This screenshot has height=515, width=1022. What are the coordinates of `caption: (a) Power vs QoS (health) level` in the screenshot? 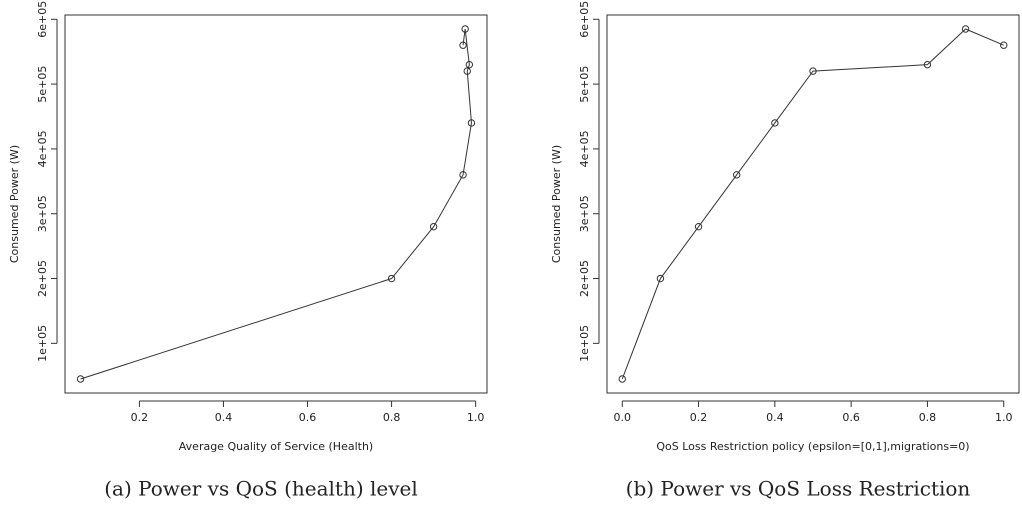 It's located at (261, 489).